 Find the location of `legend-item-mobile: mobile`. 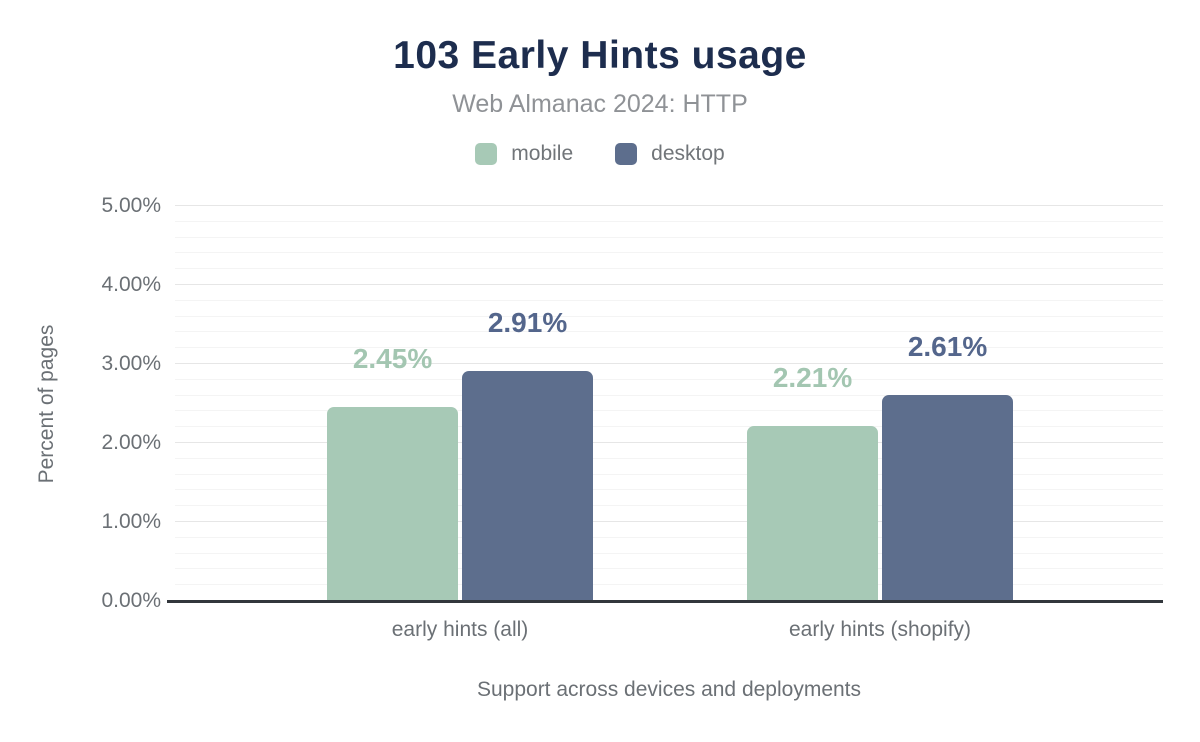

legend-item-mobile: mobile is located at coordinates (524, 154).